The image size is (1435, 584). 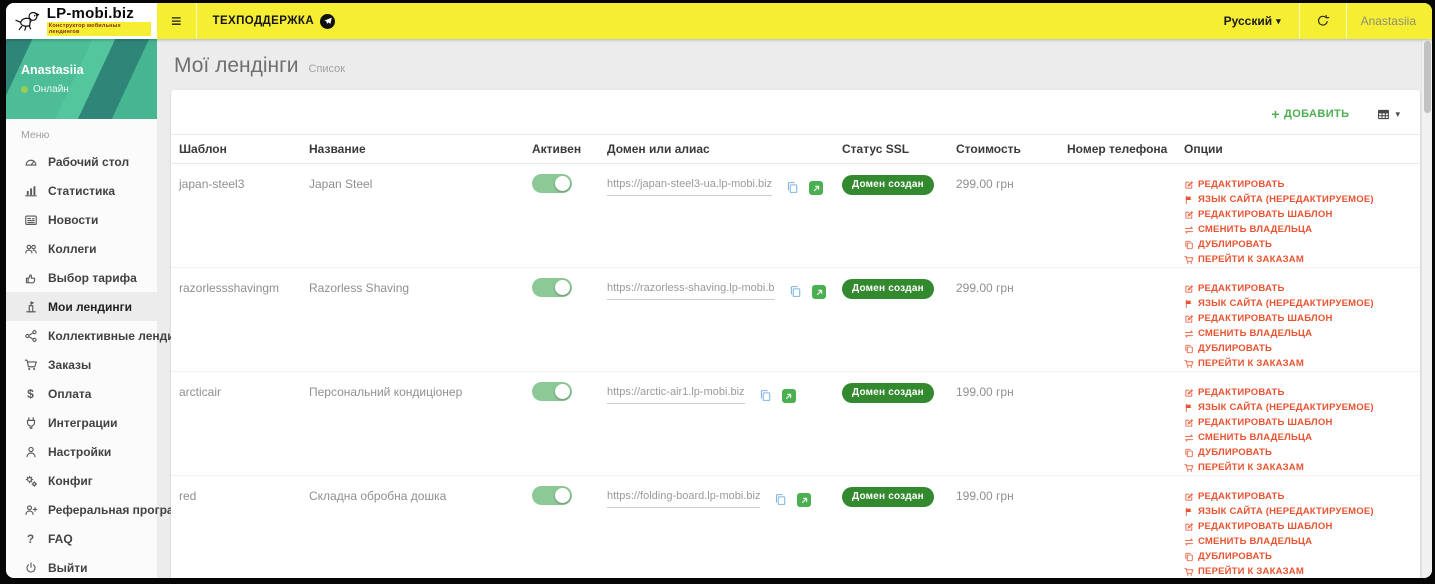 What do you see at coordinates (1189, 438) in the screenshot?
I see `exchange-icon` at bounding box center [1189, 438].